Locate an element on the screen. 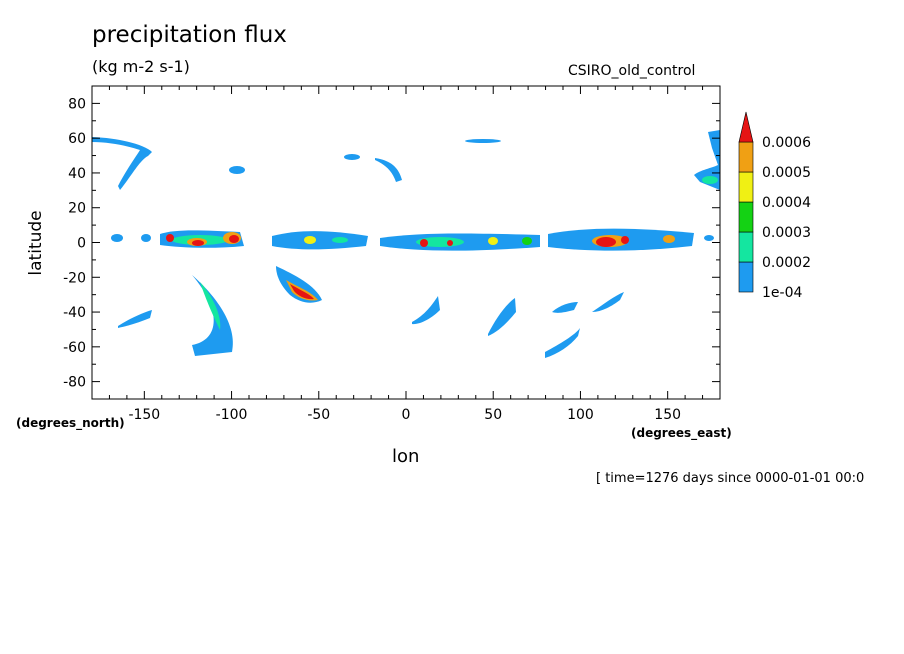  north-pacific-arc is located at coordinates (122, 163).